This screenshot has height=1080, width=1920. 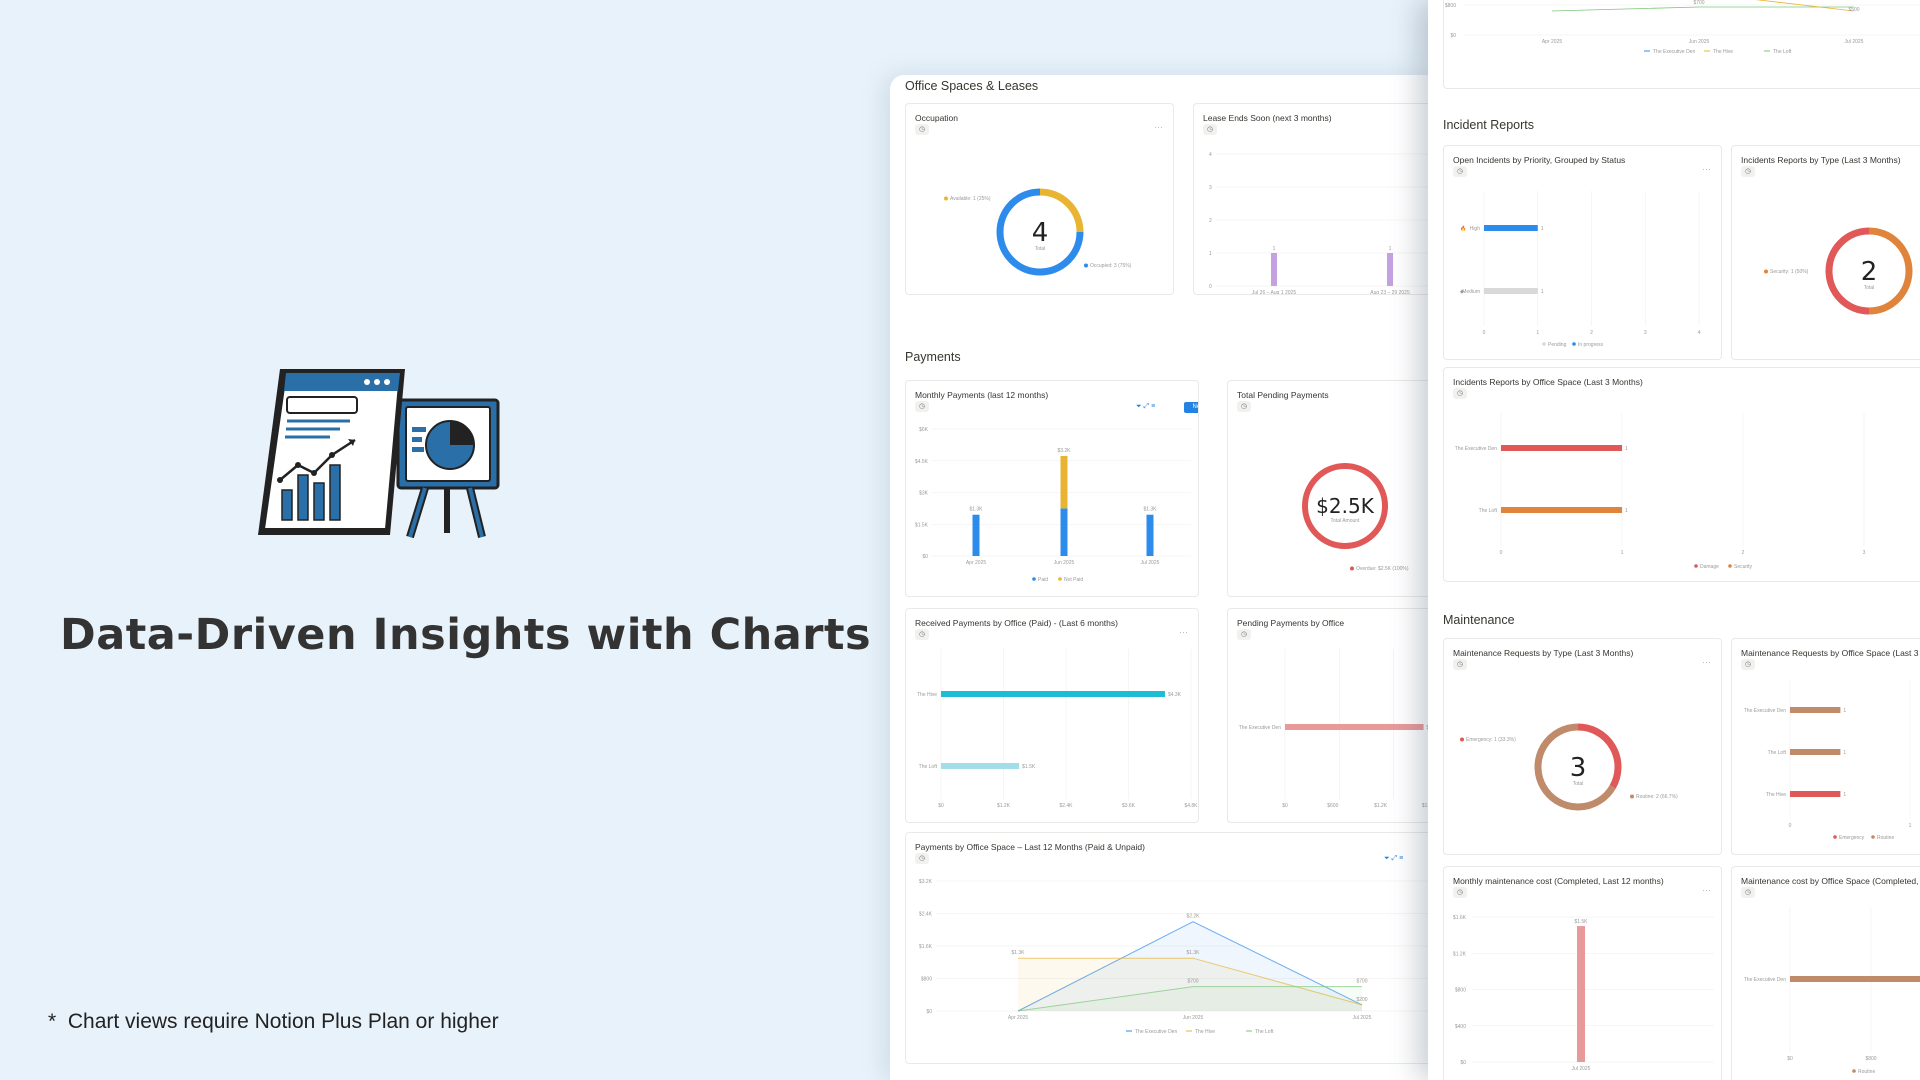 What do you see at coordinates (924, 430) in the screenshot?
I see `y-tick-label: $6K` at bounding box center [924, 430].